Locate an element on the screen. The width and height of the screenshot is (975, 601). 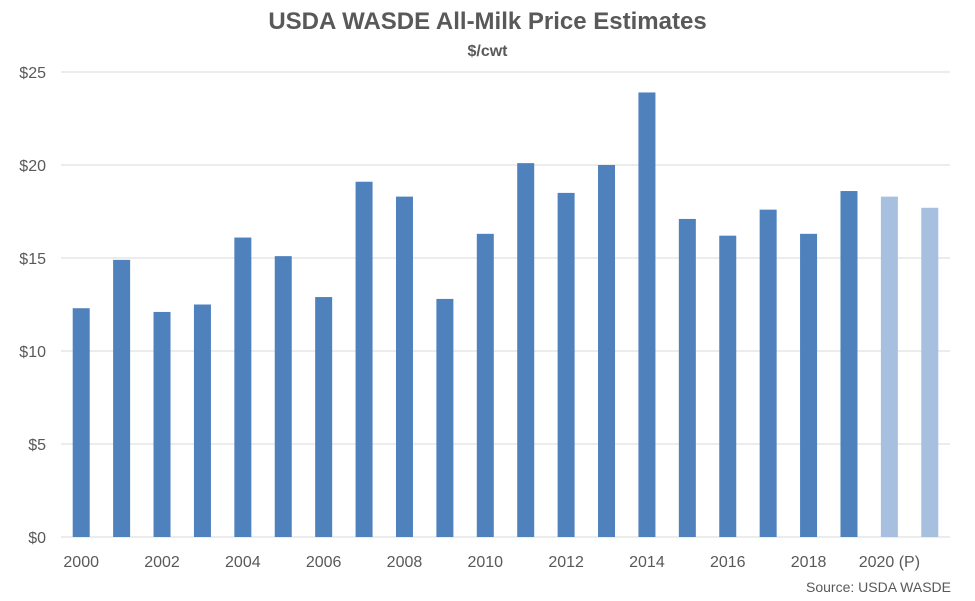
x-tick-label: 2006 is located at coordinates (324, 562).